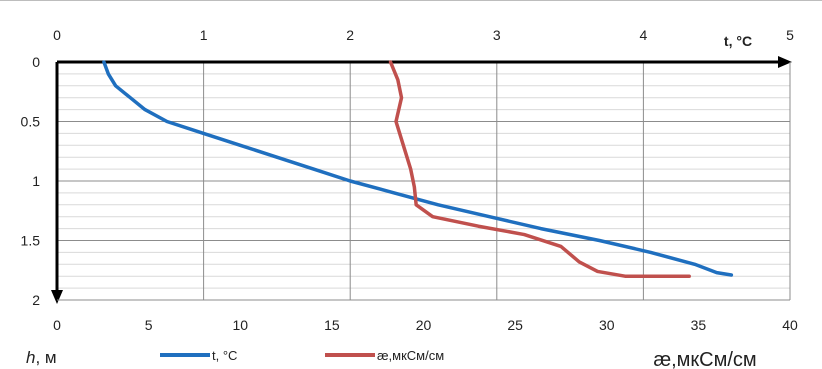 The image size is (822, 369). I want to click on bottom-tick-label: 10, so click(240, 325).